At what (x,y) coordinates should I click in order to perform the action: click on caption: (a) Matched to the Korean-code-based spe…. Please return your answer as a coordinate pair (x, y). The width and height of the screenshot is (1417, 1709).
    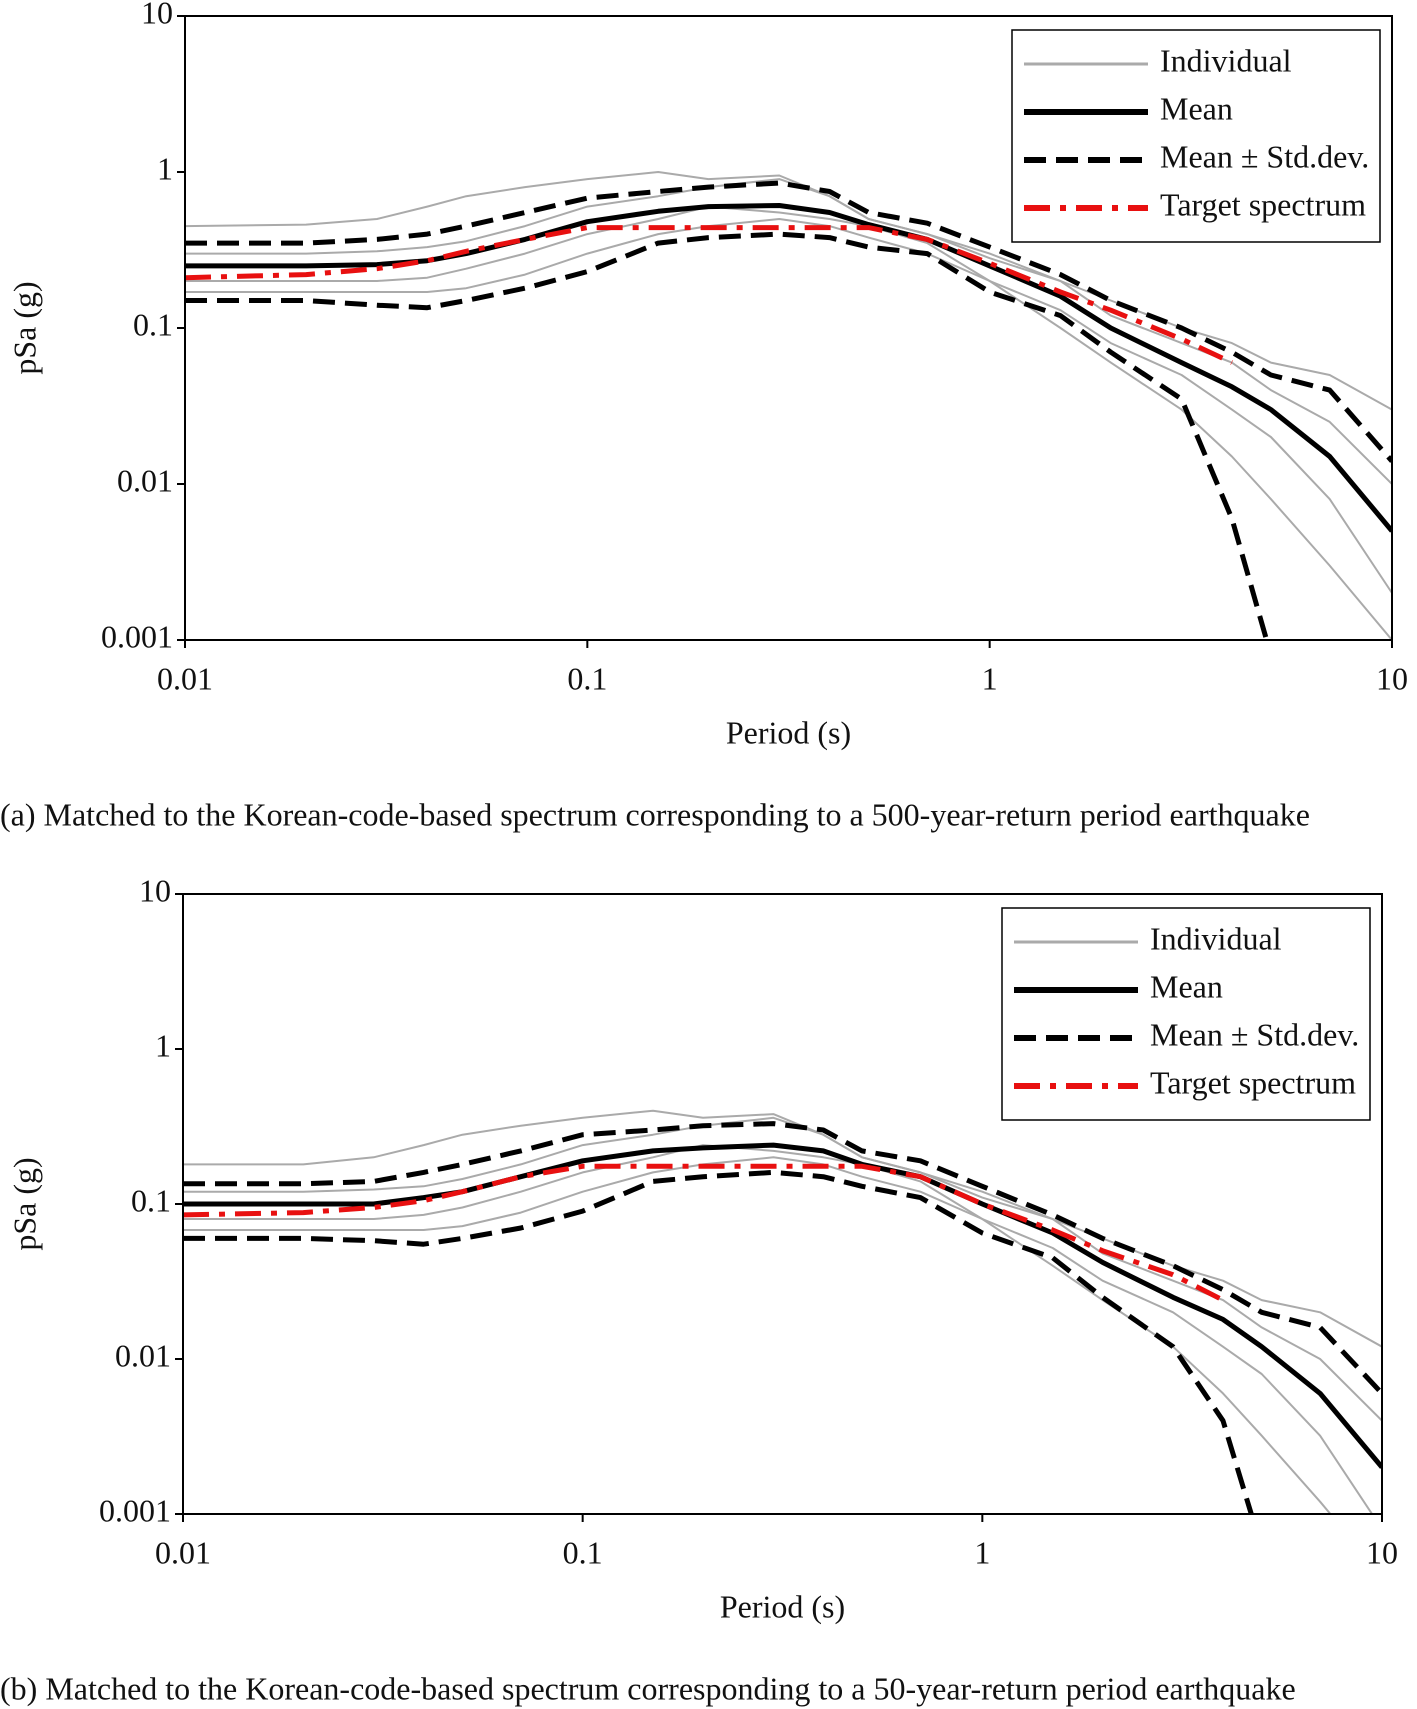
    Looking at the image, I should click on (655, 814).